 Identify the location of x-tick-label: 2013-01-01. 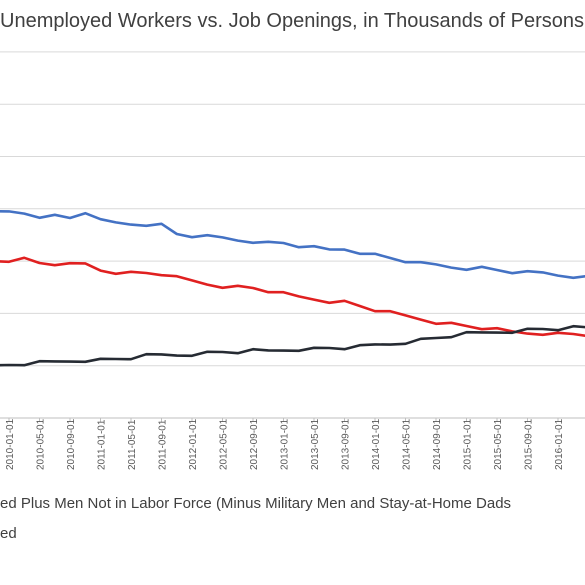
(285, 444).